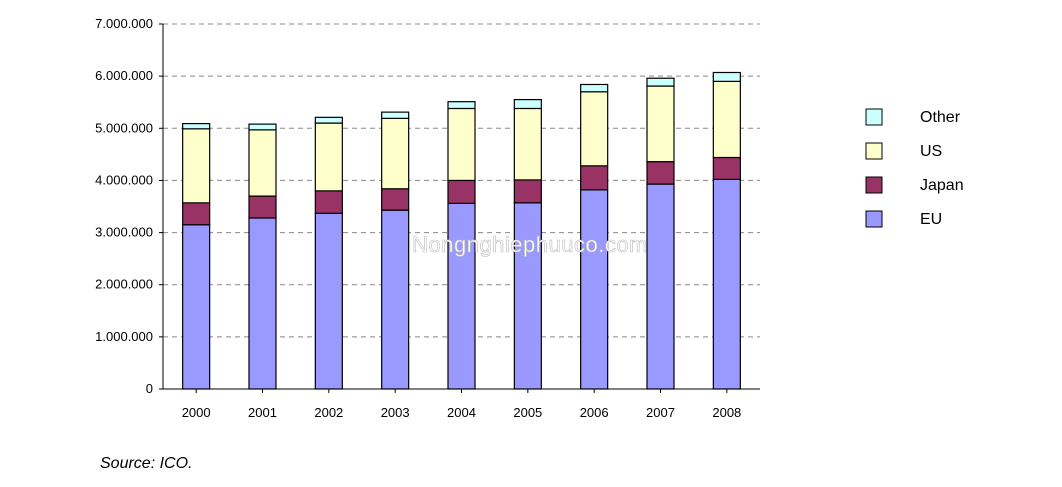 The height and width of the screenshot is (487, 1062). I want to click on bar-segment-eu-2000, so click(196, 307).